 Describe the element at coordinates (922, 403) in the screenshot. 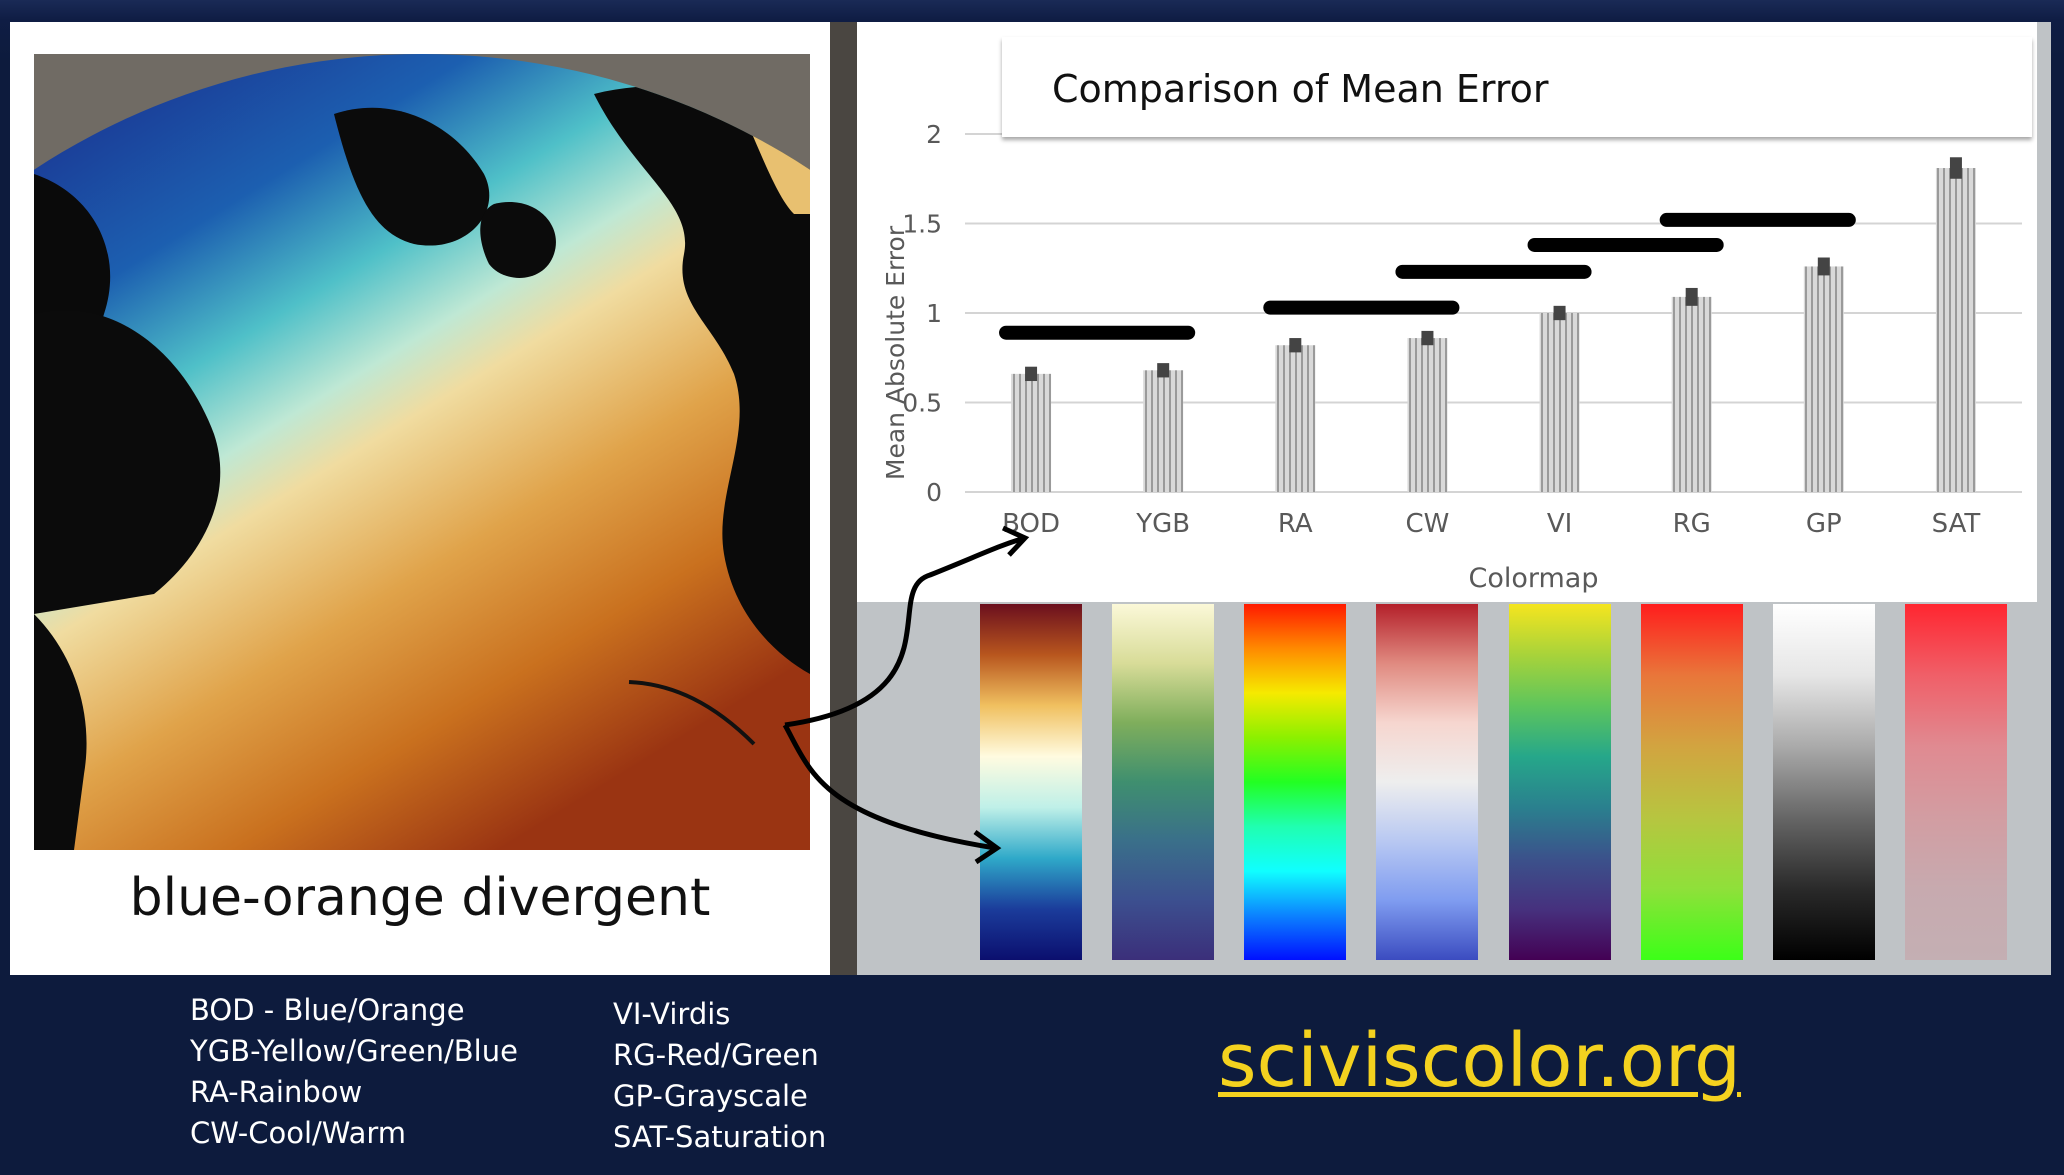

I see `y-tick-label: 0.5` at that location.